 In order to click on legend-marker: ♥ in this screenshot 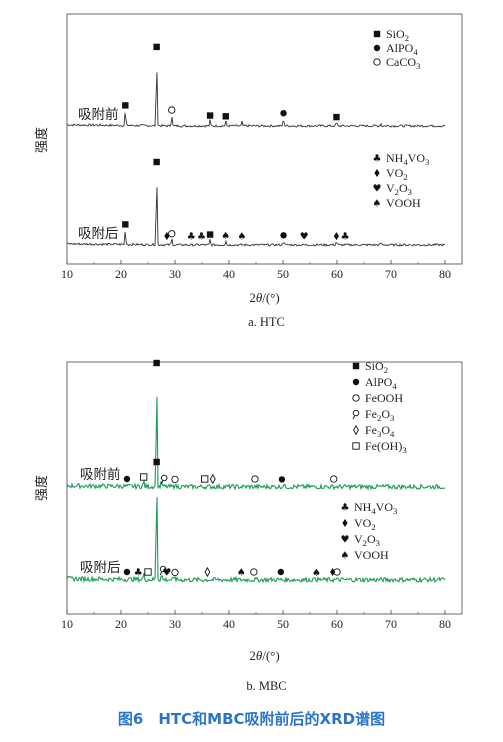, I will do `click(345, 540)`.